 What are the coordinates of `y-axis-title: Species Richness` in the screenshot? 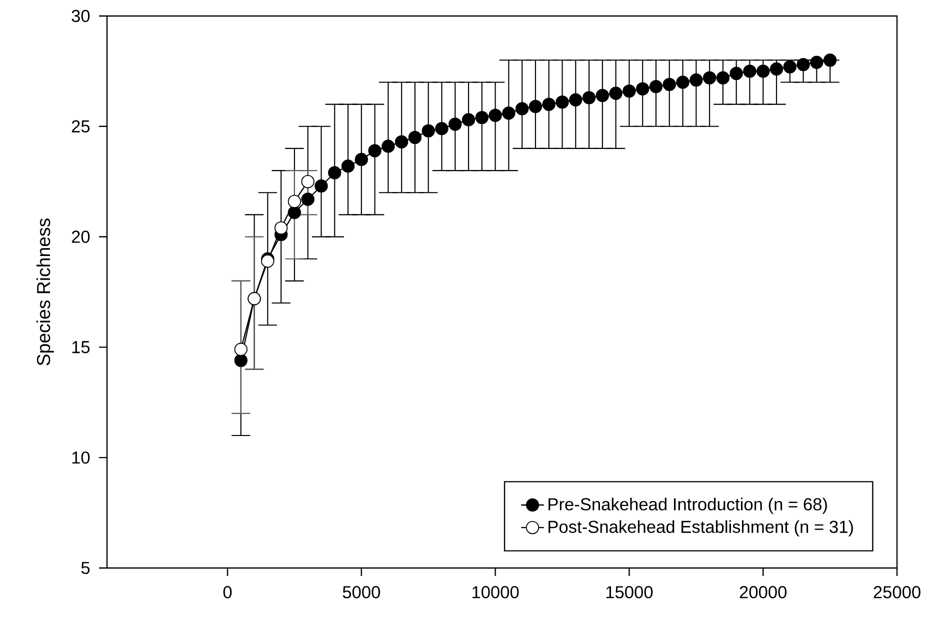 It's located at (45, 292).